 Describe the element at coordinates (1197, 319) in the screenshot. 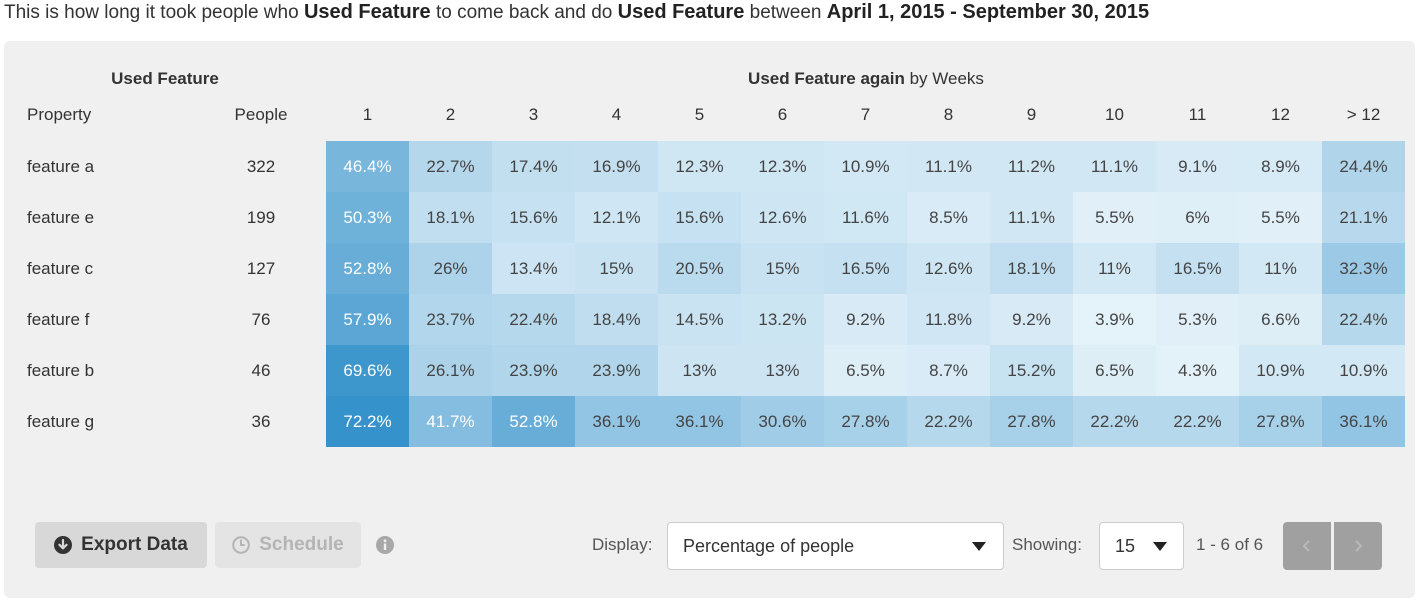

I see `retention-cell: 5.3%` at that location.